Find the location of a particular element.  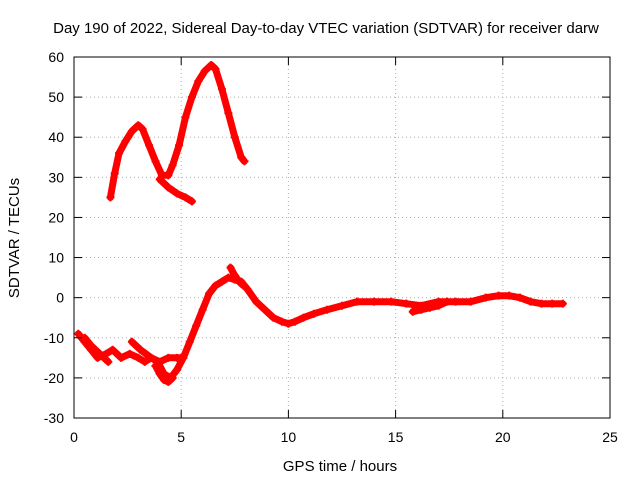

x-tick-label: 10 is located at coordinates (289, 437).